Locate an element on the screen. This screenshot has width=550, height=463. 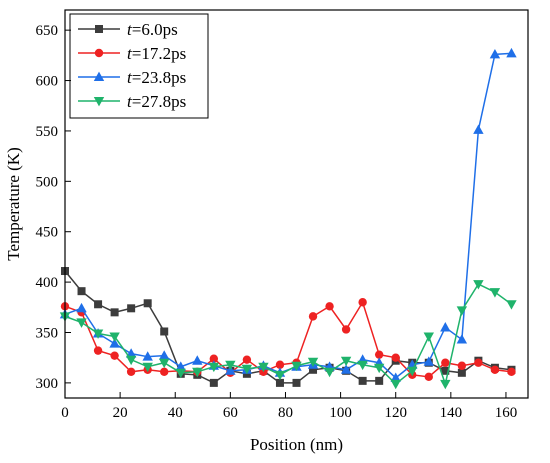
legend-item: t=27.8ps is located at coordinates (132, 101).